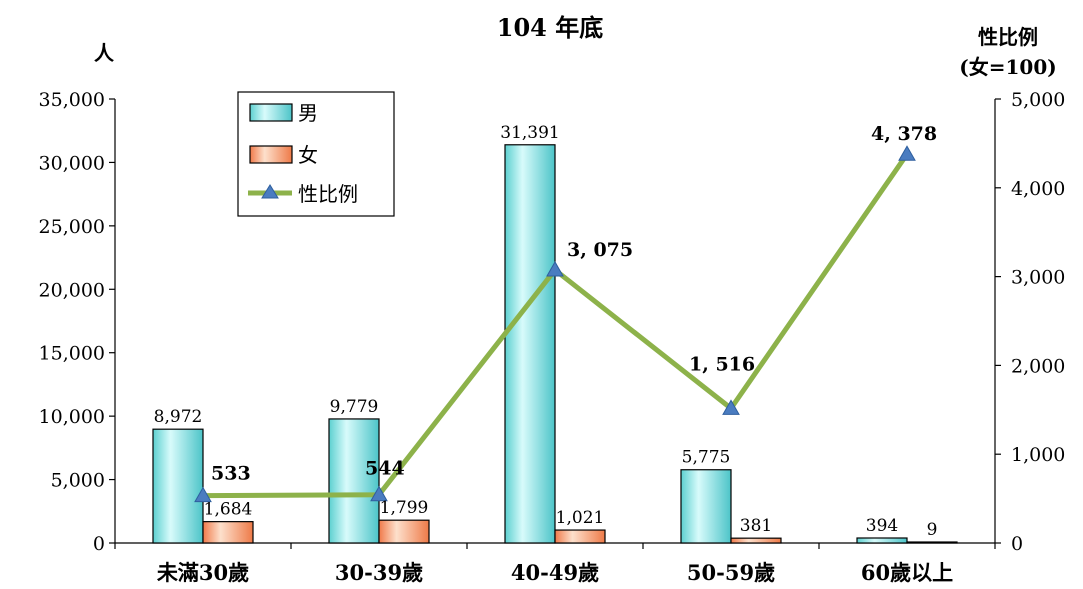 This screenshot has height=589, width=1083. Describe the element at coordinates (1007, 67) in the screenshot. I see `y-axis-right-label-line2: (女=100)` at that location.